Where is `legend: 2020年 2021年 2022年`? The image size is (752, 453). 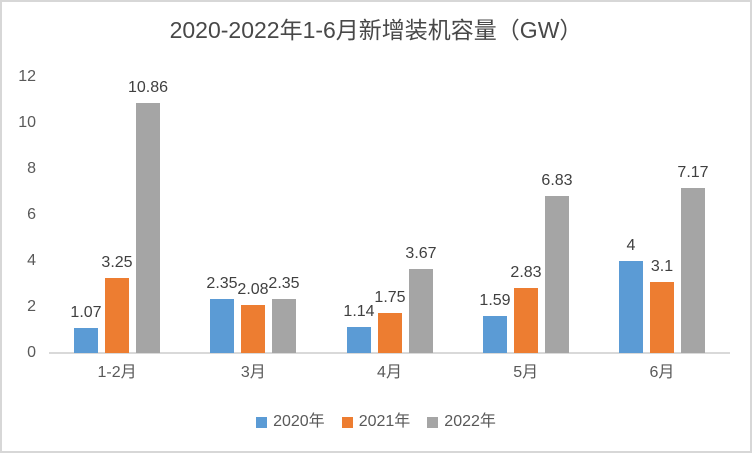 legend: 2020年 2021年 2022年 is located at coordinates (376, 422).